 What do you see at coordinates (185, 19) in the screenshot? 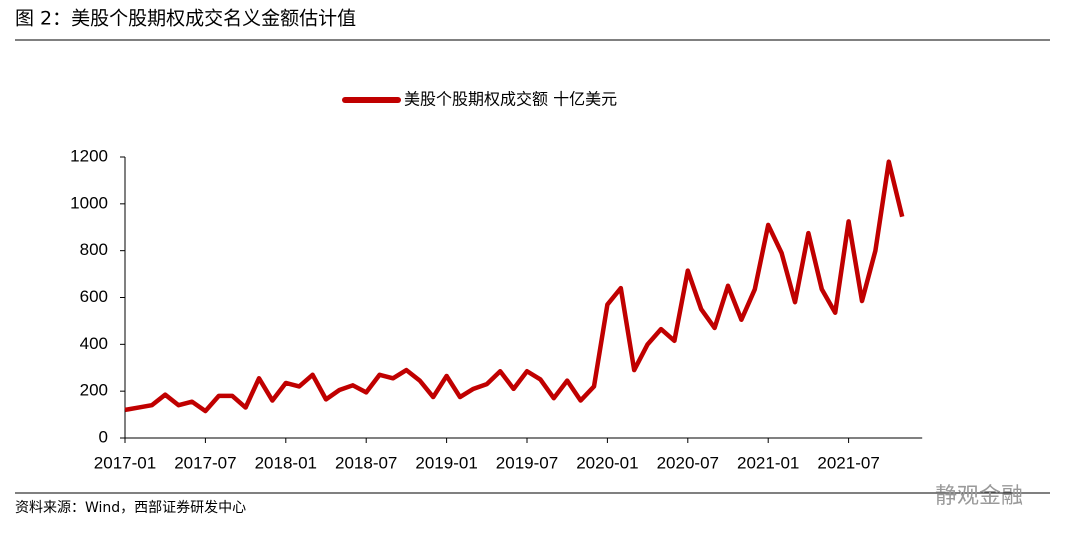
I see `chart-title: 图 2：美股个股期权成交名义金额估计值` at bounding box center [185, 19].